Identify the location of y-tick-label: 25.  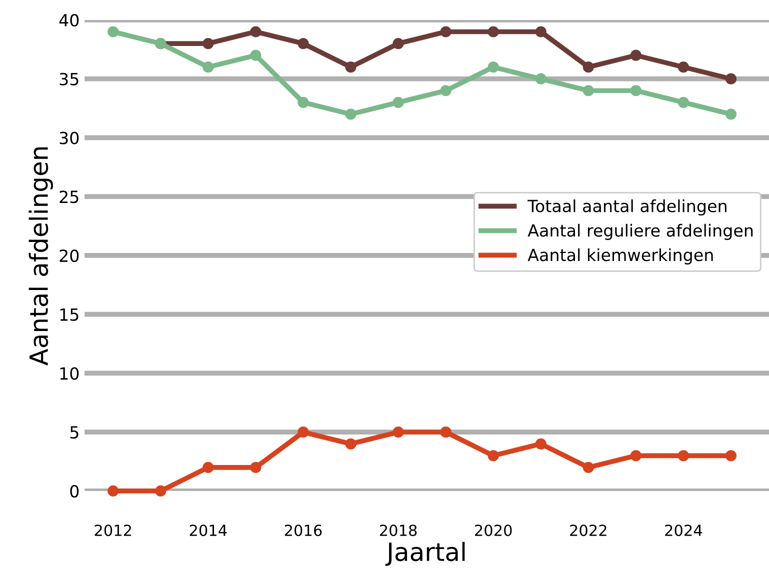
(69, 197).